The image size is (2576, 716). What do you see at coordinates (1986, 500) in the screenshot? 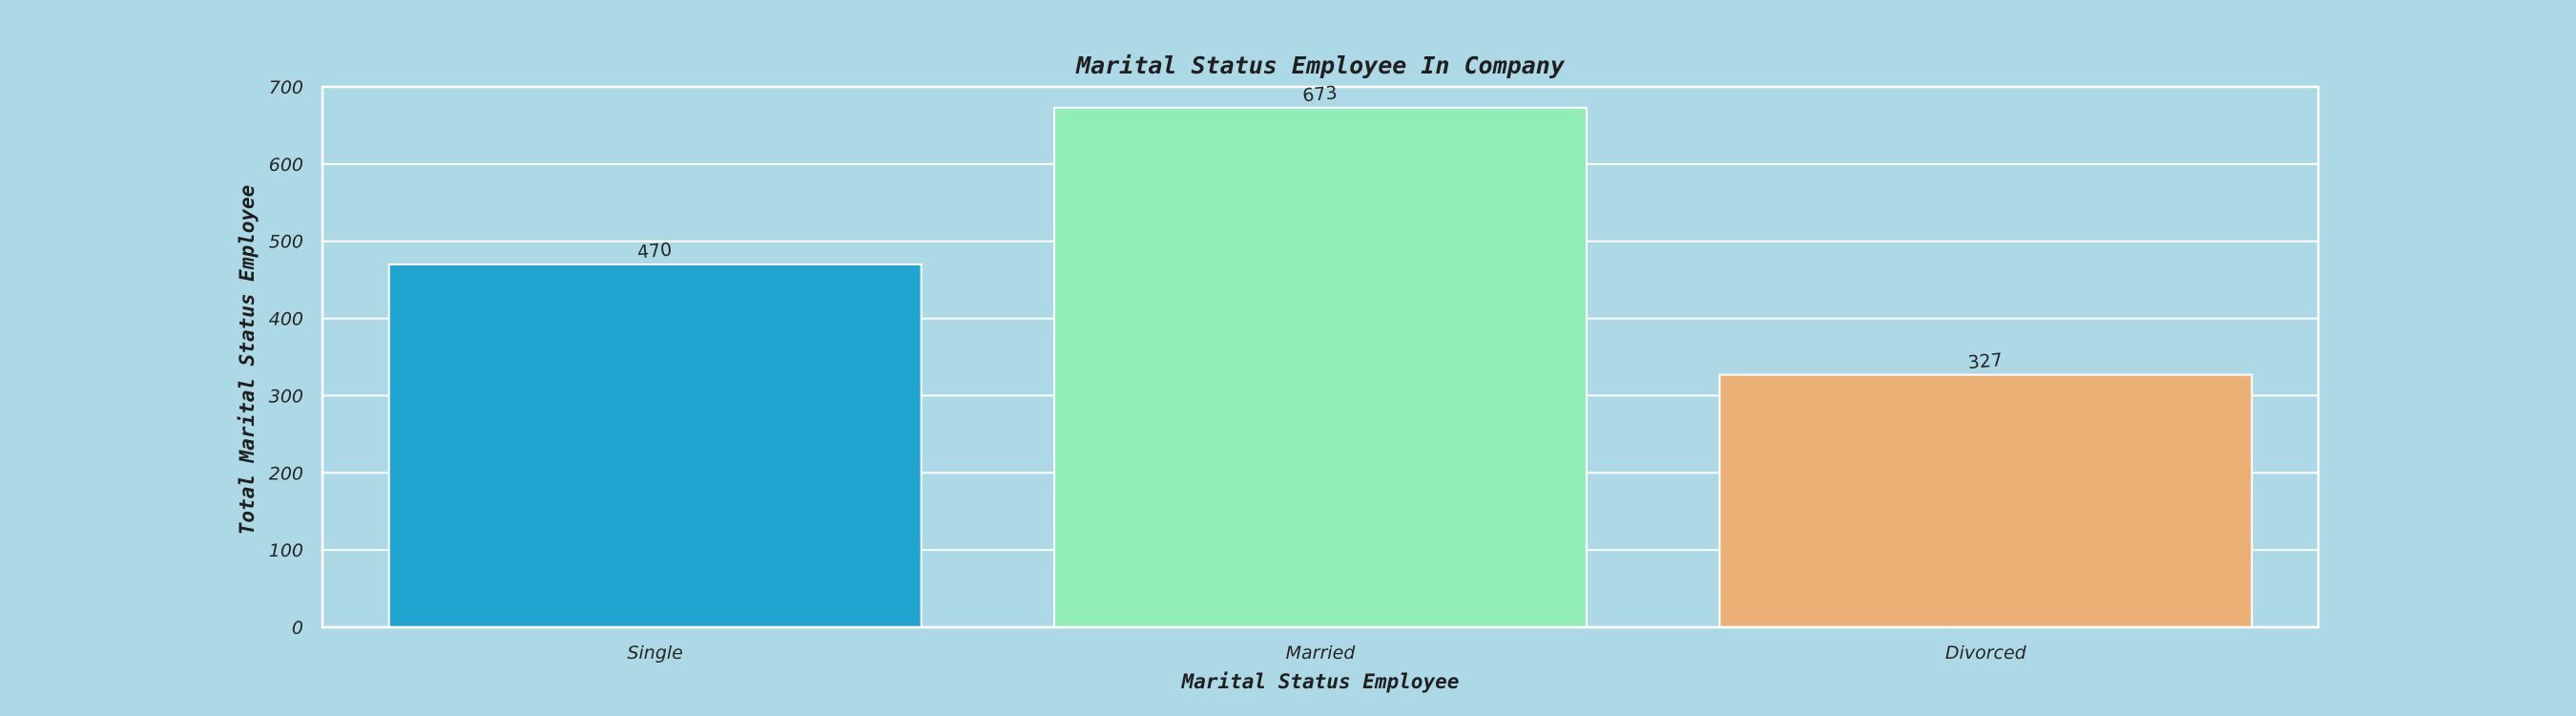
I see `bar-divorced` at bounding box center [1986, 500].